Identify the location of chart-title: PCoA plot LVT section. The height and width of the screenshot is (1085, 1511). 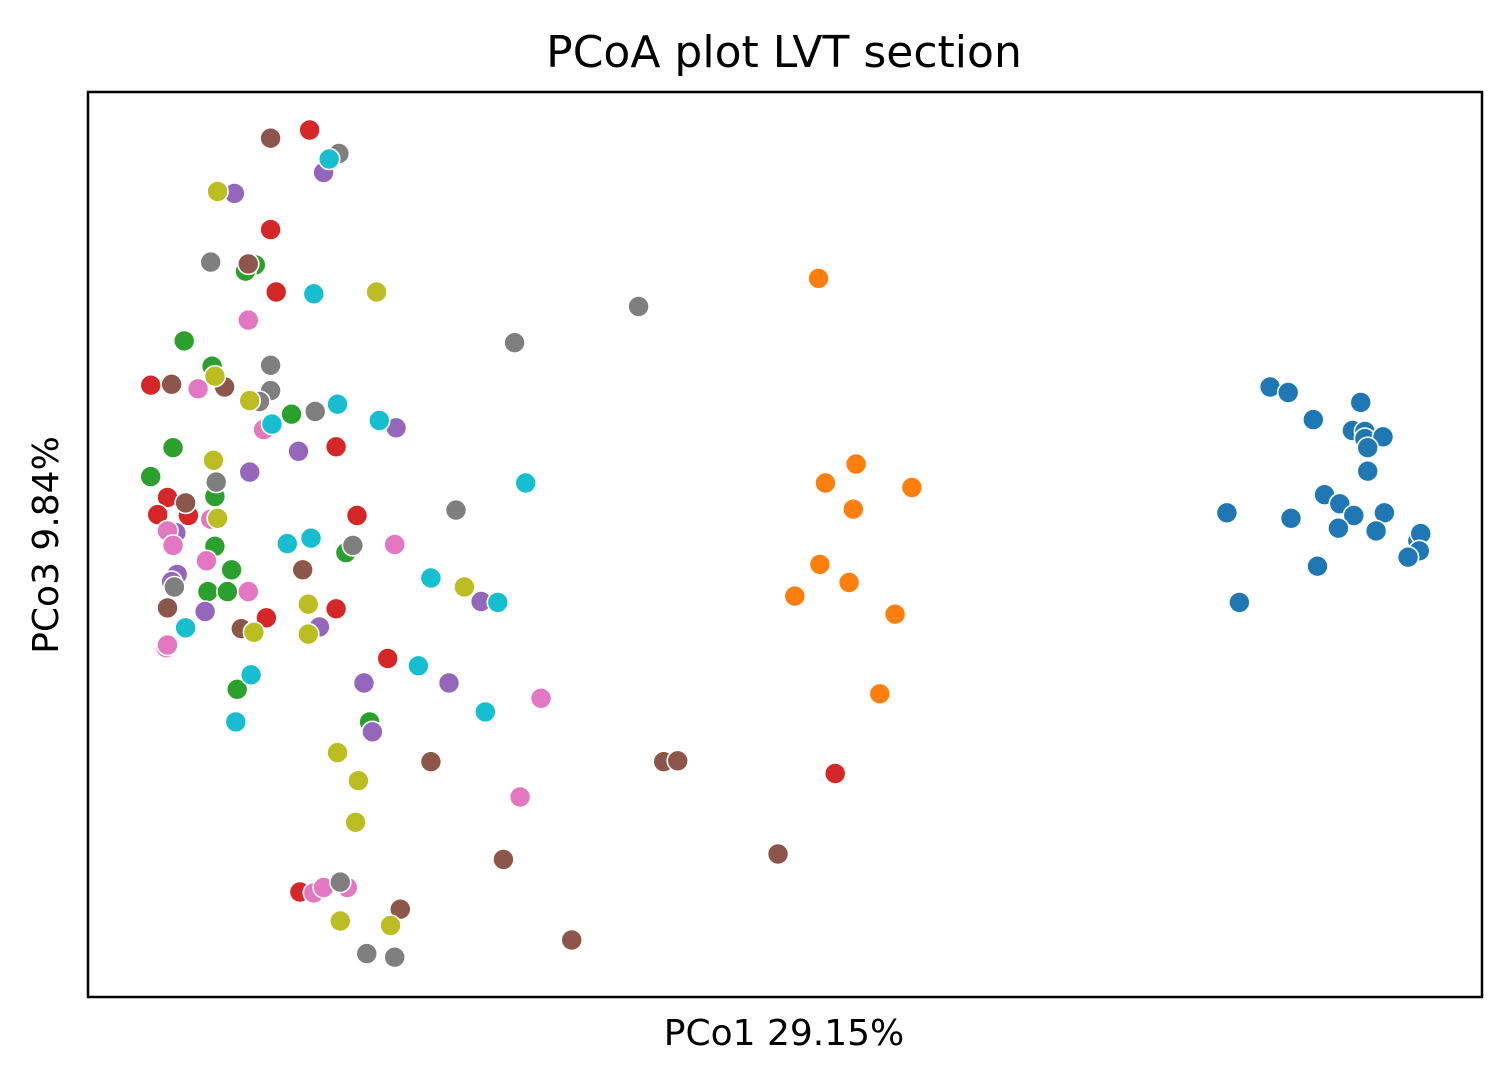
(784, 52).